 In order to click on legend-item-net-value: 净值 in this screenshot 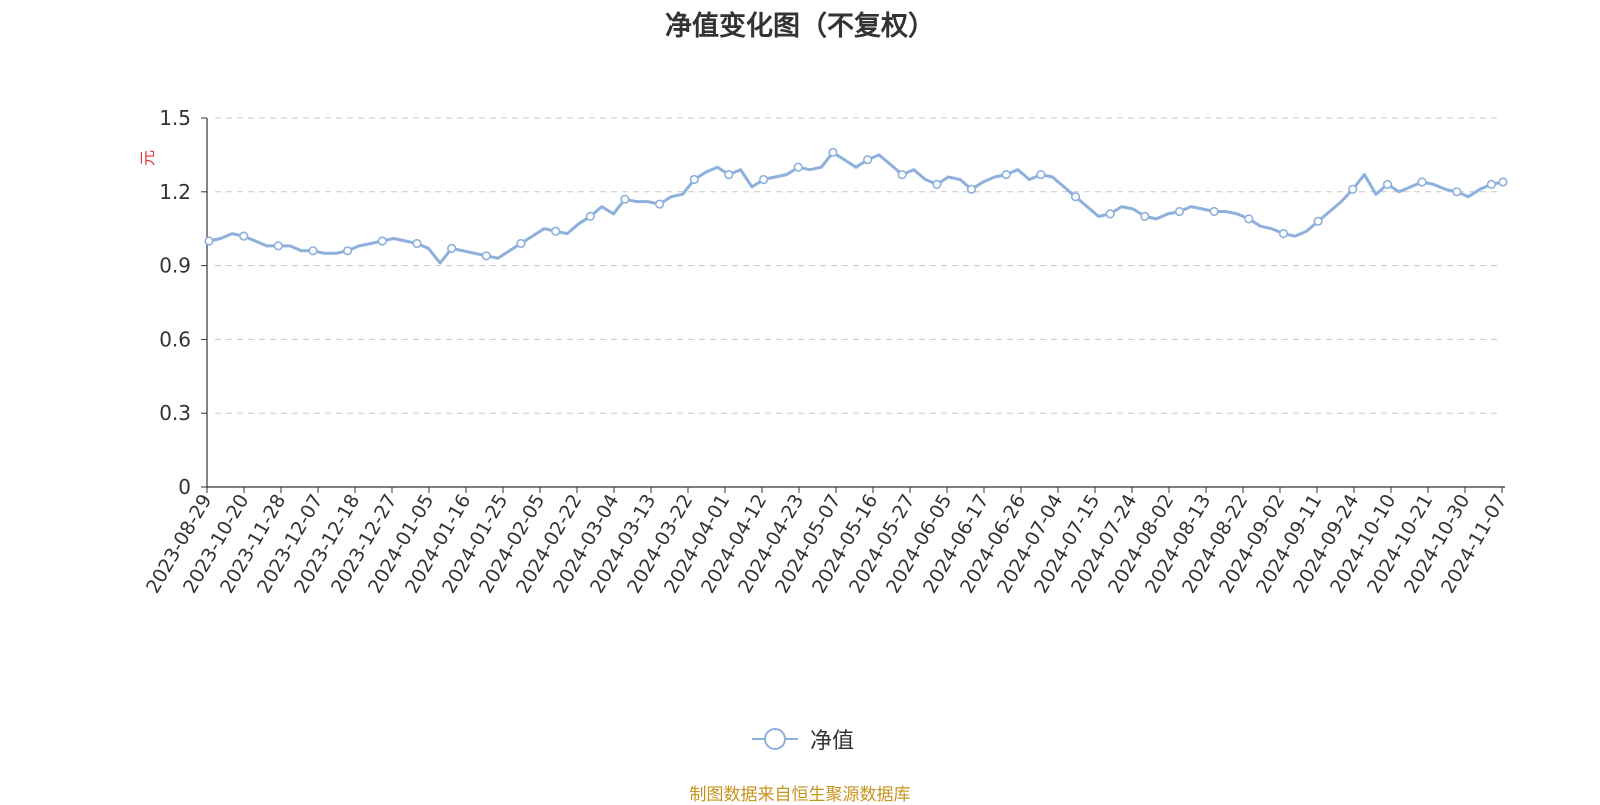, I will do `click(802, 739)`.